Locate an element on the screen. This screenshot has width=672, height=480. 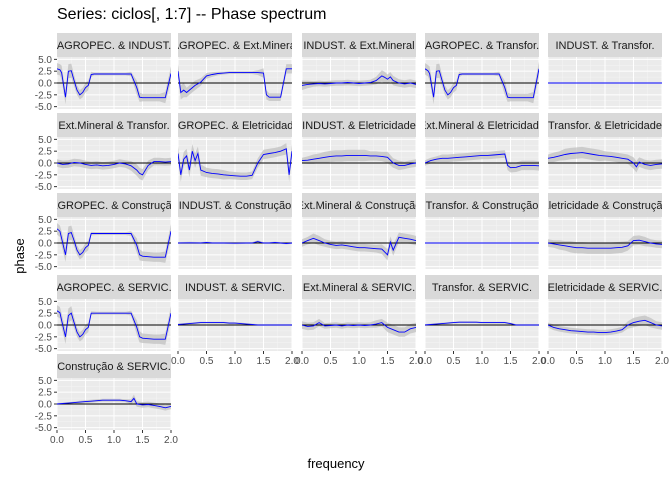
facet-strip-label: Ext.Mineral & Eletricidade is located at coordinates (482, 126).